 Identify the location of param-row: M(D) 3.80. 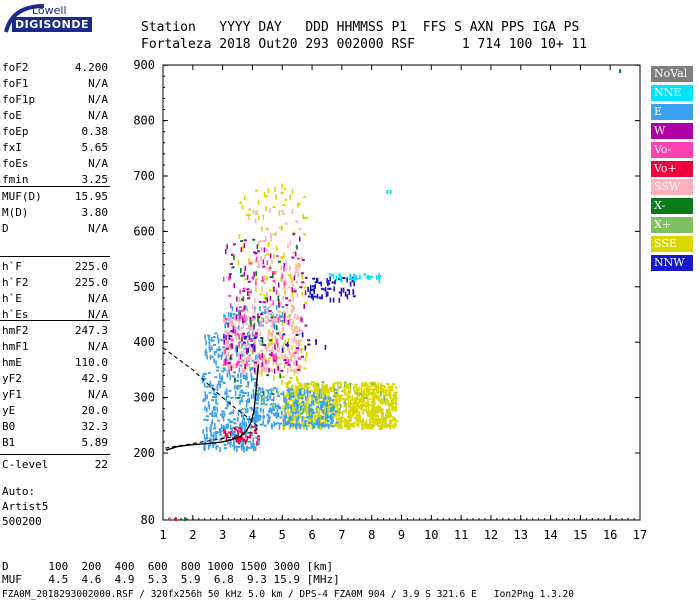
(55, 213).